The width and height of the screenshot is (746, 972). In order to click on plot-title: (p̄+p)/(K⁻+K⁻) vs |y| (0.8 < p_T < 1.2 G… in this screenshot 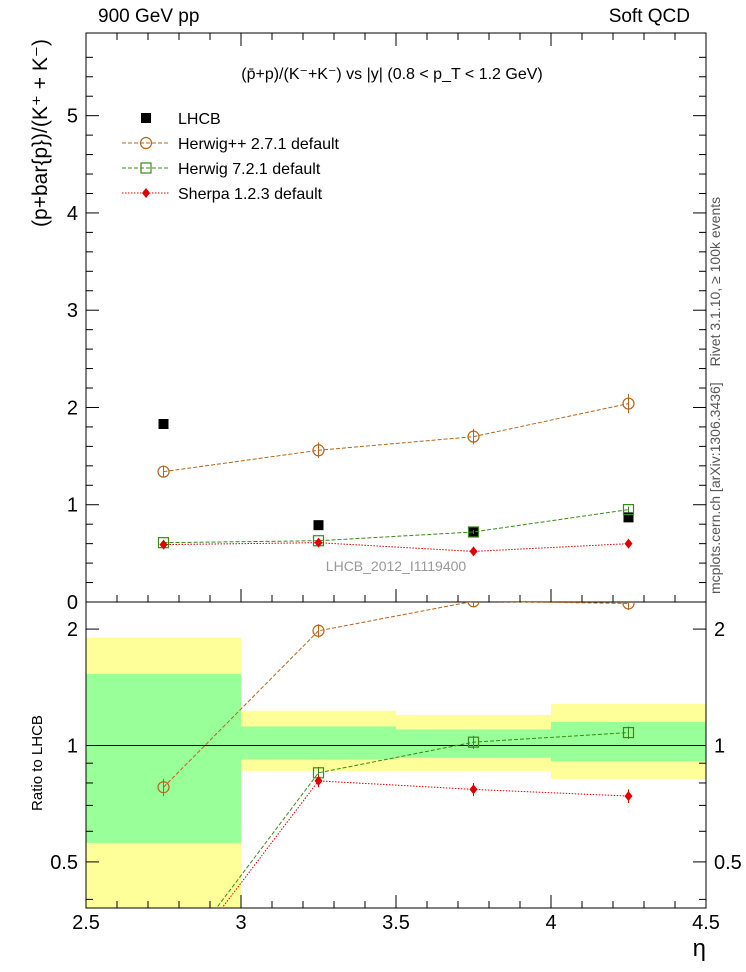, I will do `click(391, 74)`.